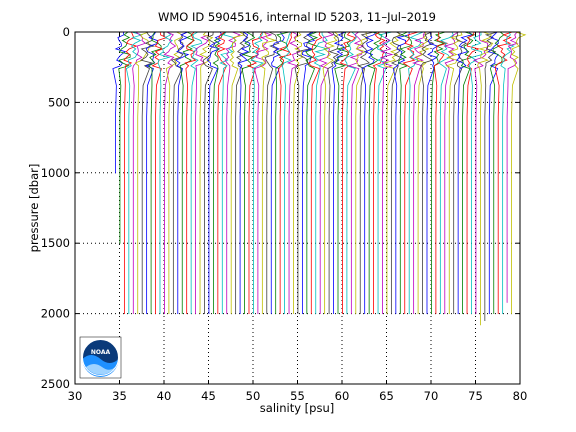  I want to click on x-tick-label: 45, so click(208, 396).